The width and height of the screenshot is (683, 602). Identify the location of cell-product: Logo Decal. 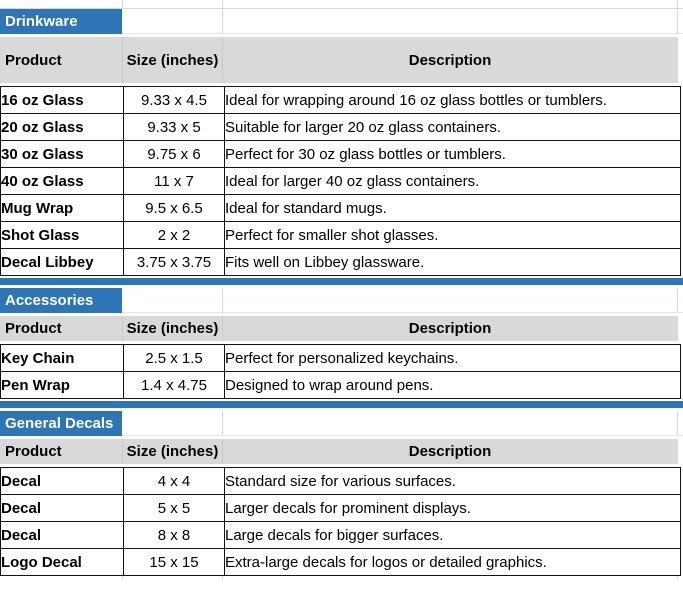
(62, 562).